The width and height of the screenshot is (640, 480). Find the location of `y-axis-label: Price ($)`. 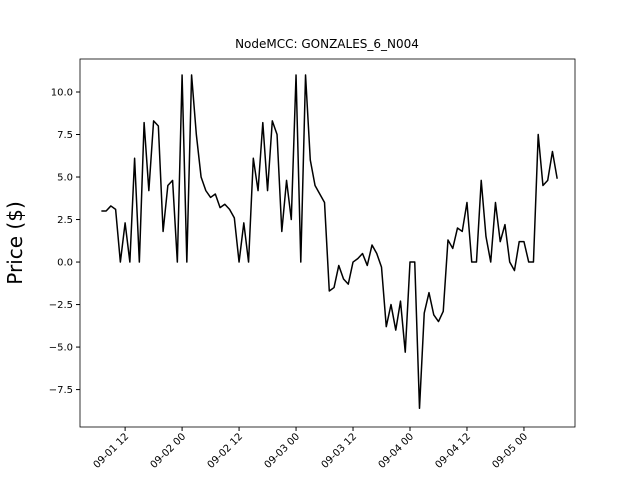

y-axis-label: Price ($) is located at coordinates (15, 242).